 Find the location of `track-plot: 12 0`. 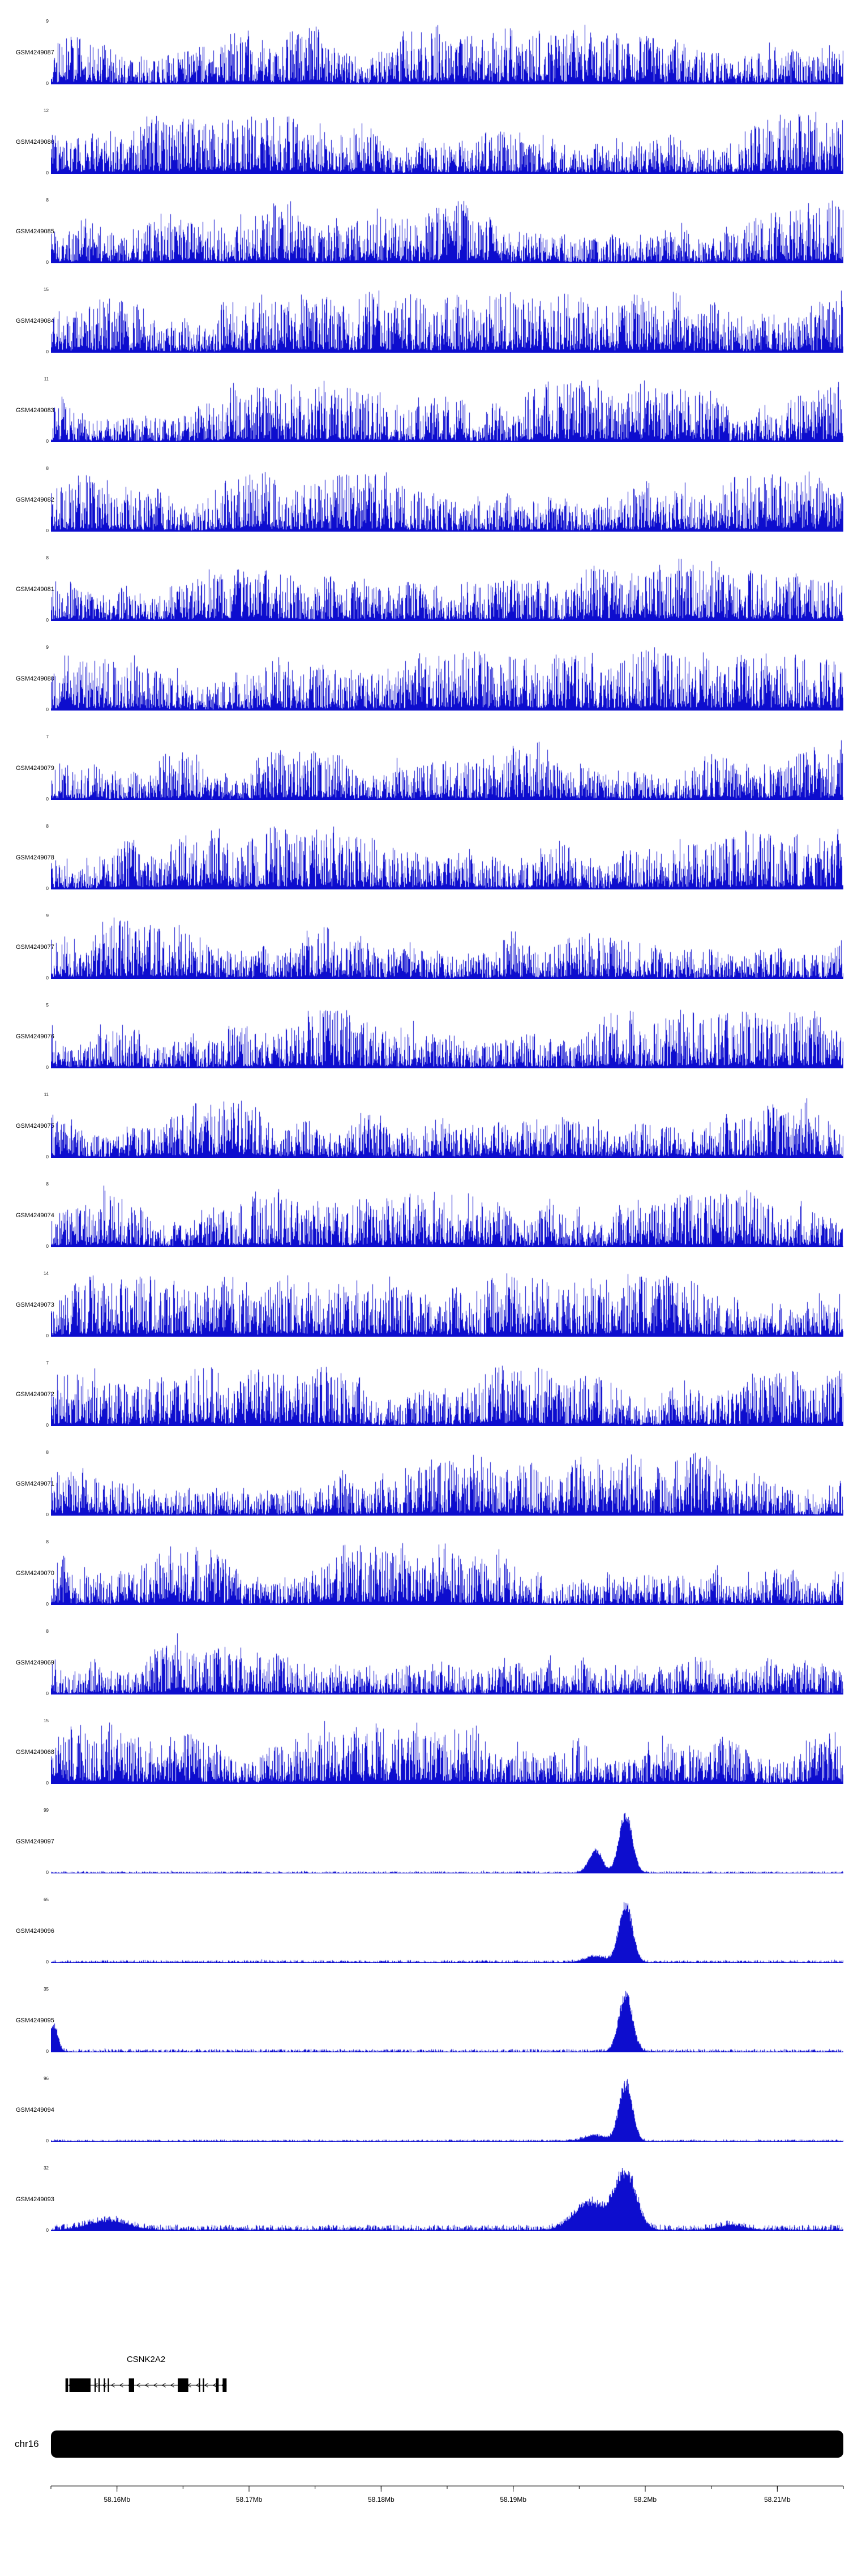

track-plot: 12 0 is located at coordinates (443, 142).